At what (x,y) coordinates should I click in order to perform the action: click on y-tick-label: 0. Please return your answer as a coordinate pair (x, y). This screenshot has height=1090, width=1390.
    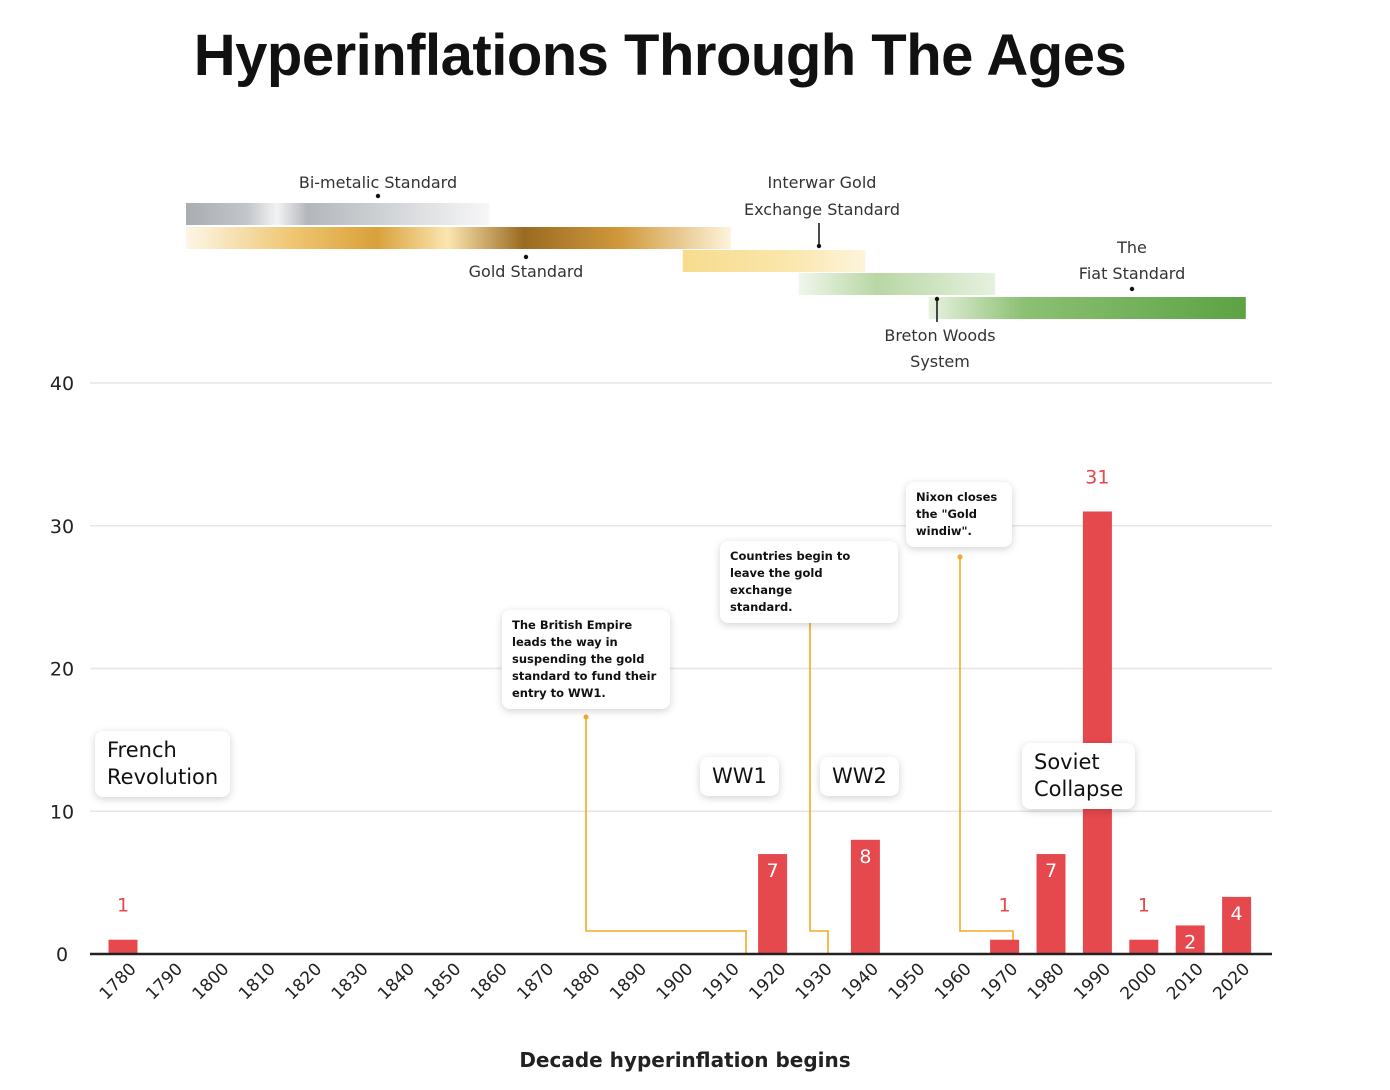
    Looking at the image, I should click on (62, 955).